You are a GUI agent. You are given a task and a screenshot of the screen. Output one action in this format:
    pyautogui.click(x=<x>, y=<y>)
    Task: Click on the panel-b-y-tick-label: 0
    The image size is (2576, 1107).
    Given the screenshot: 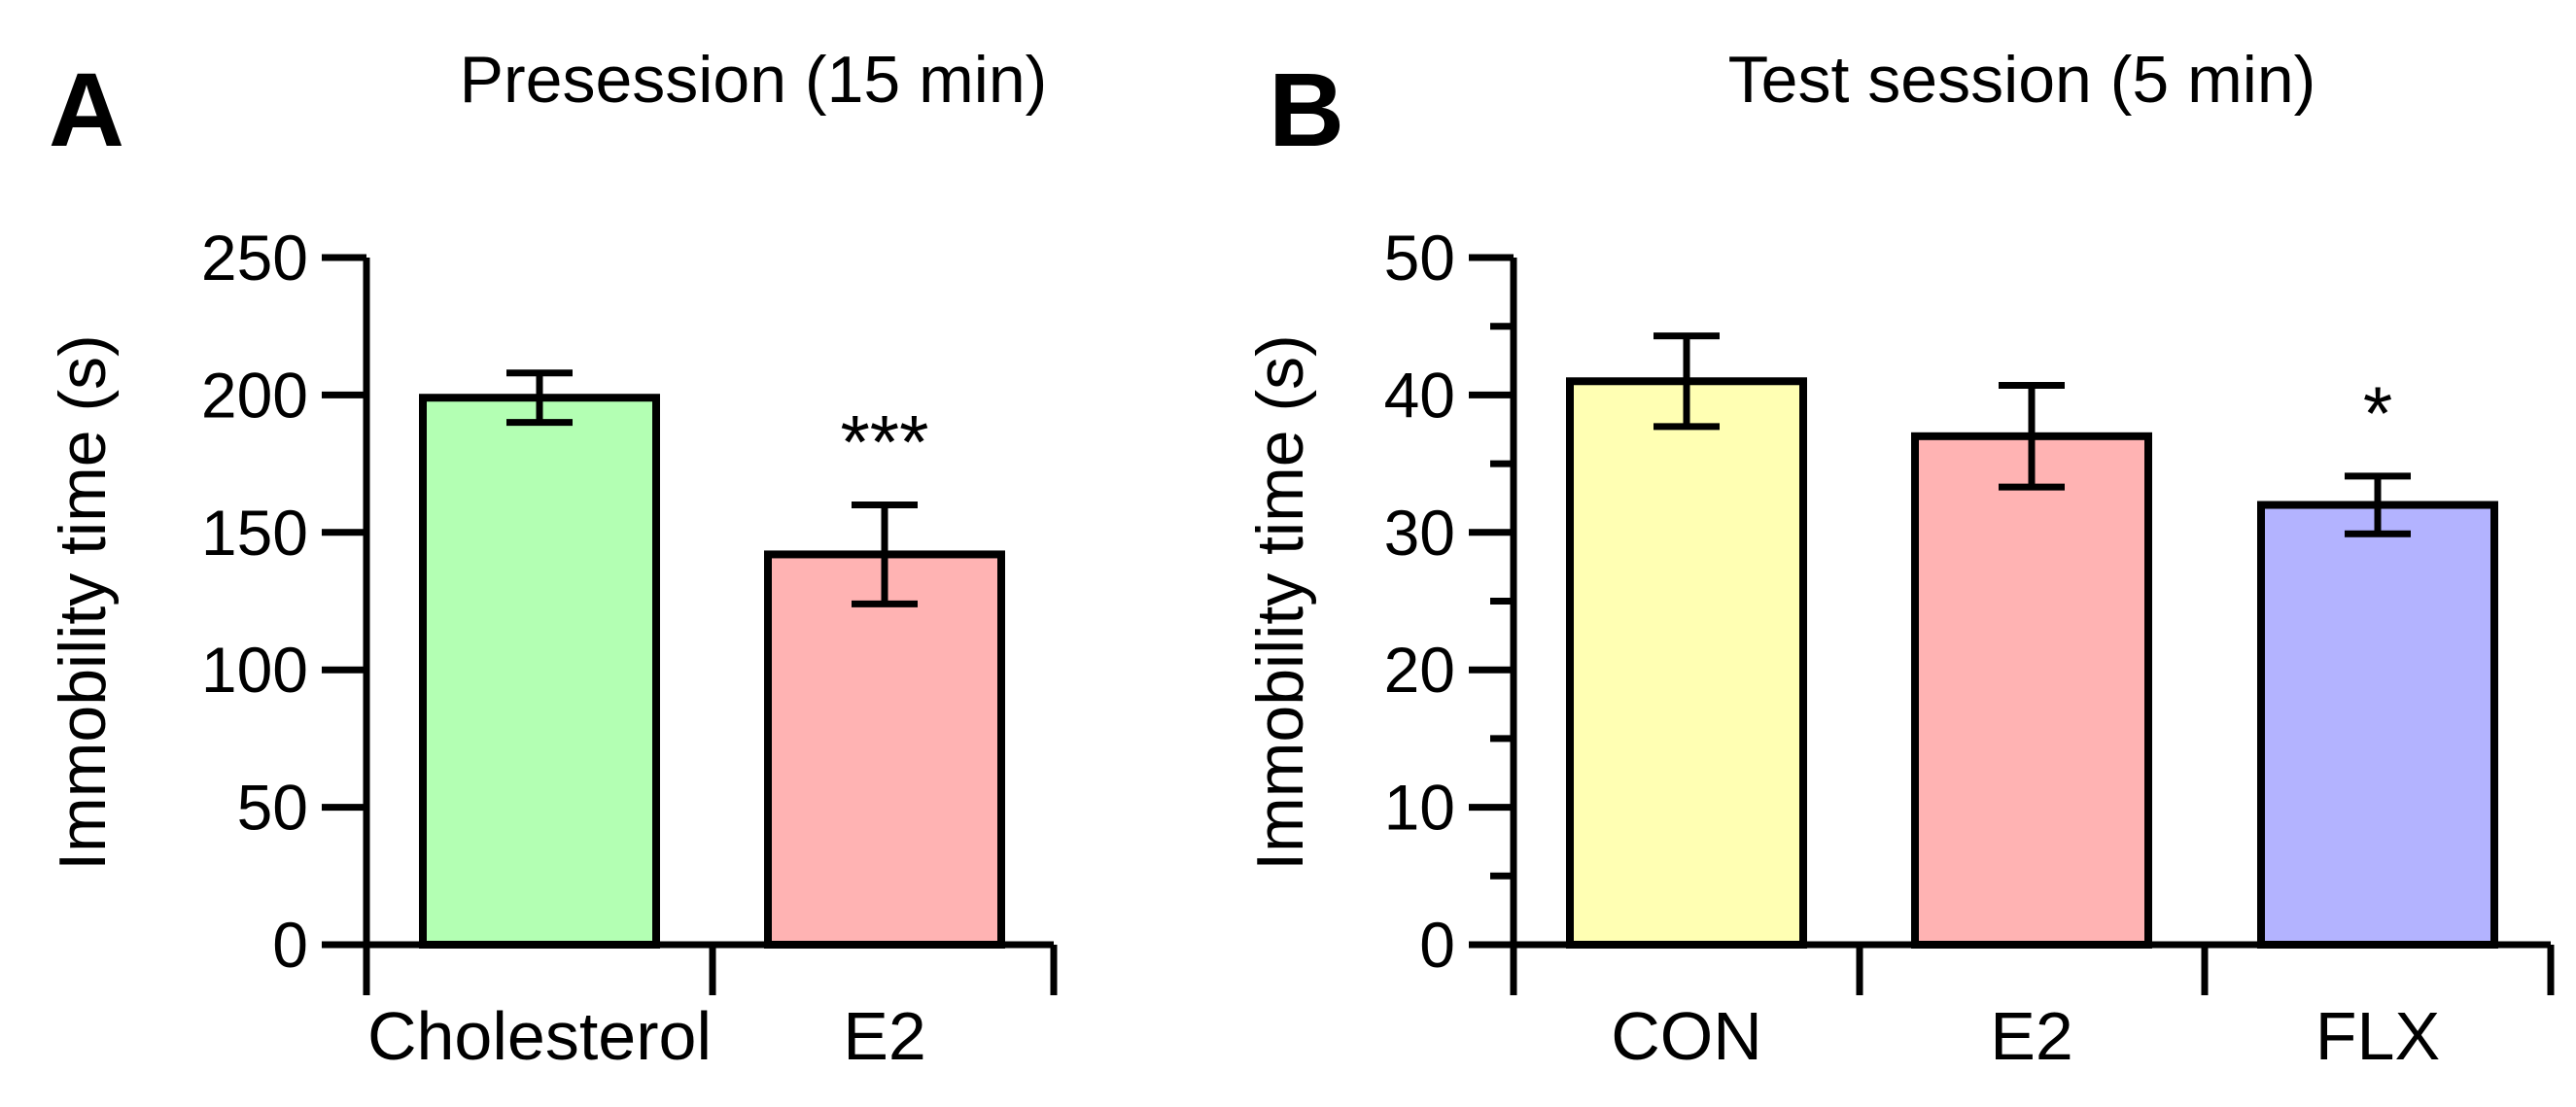 What is the action you would take?
    pyautogui.click(x=1437, y=945)
    